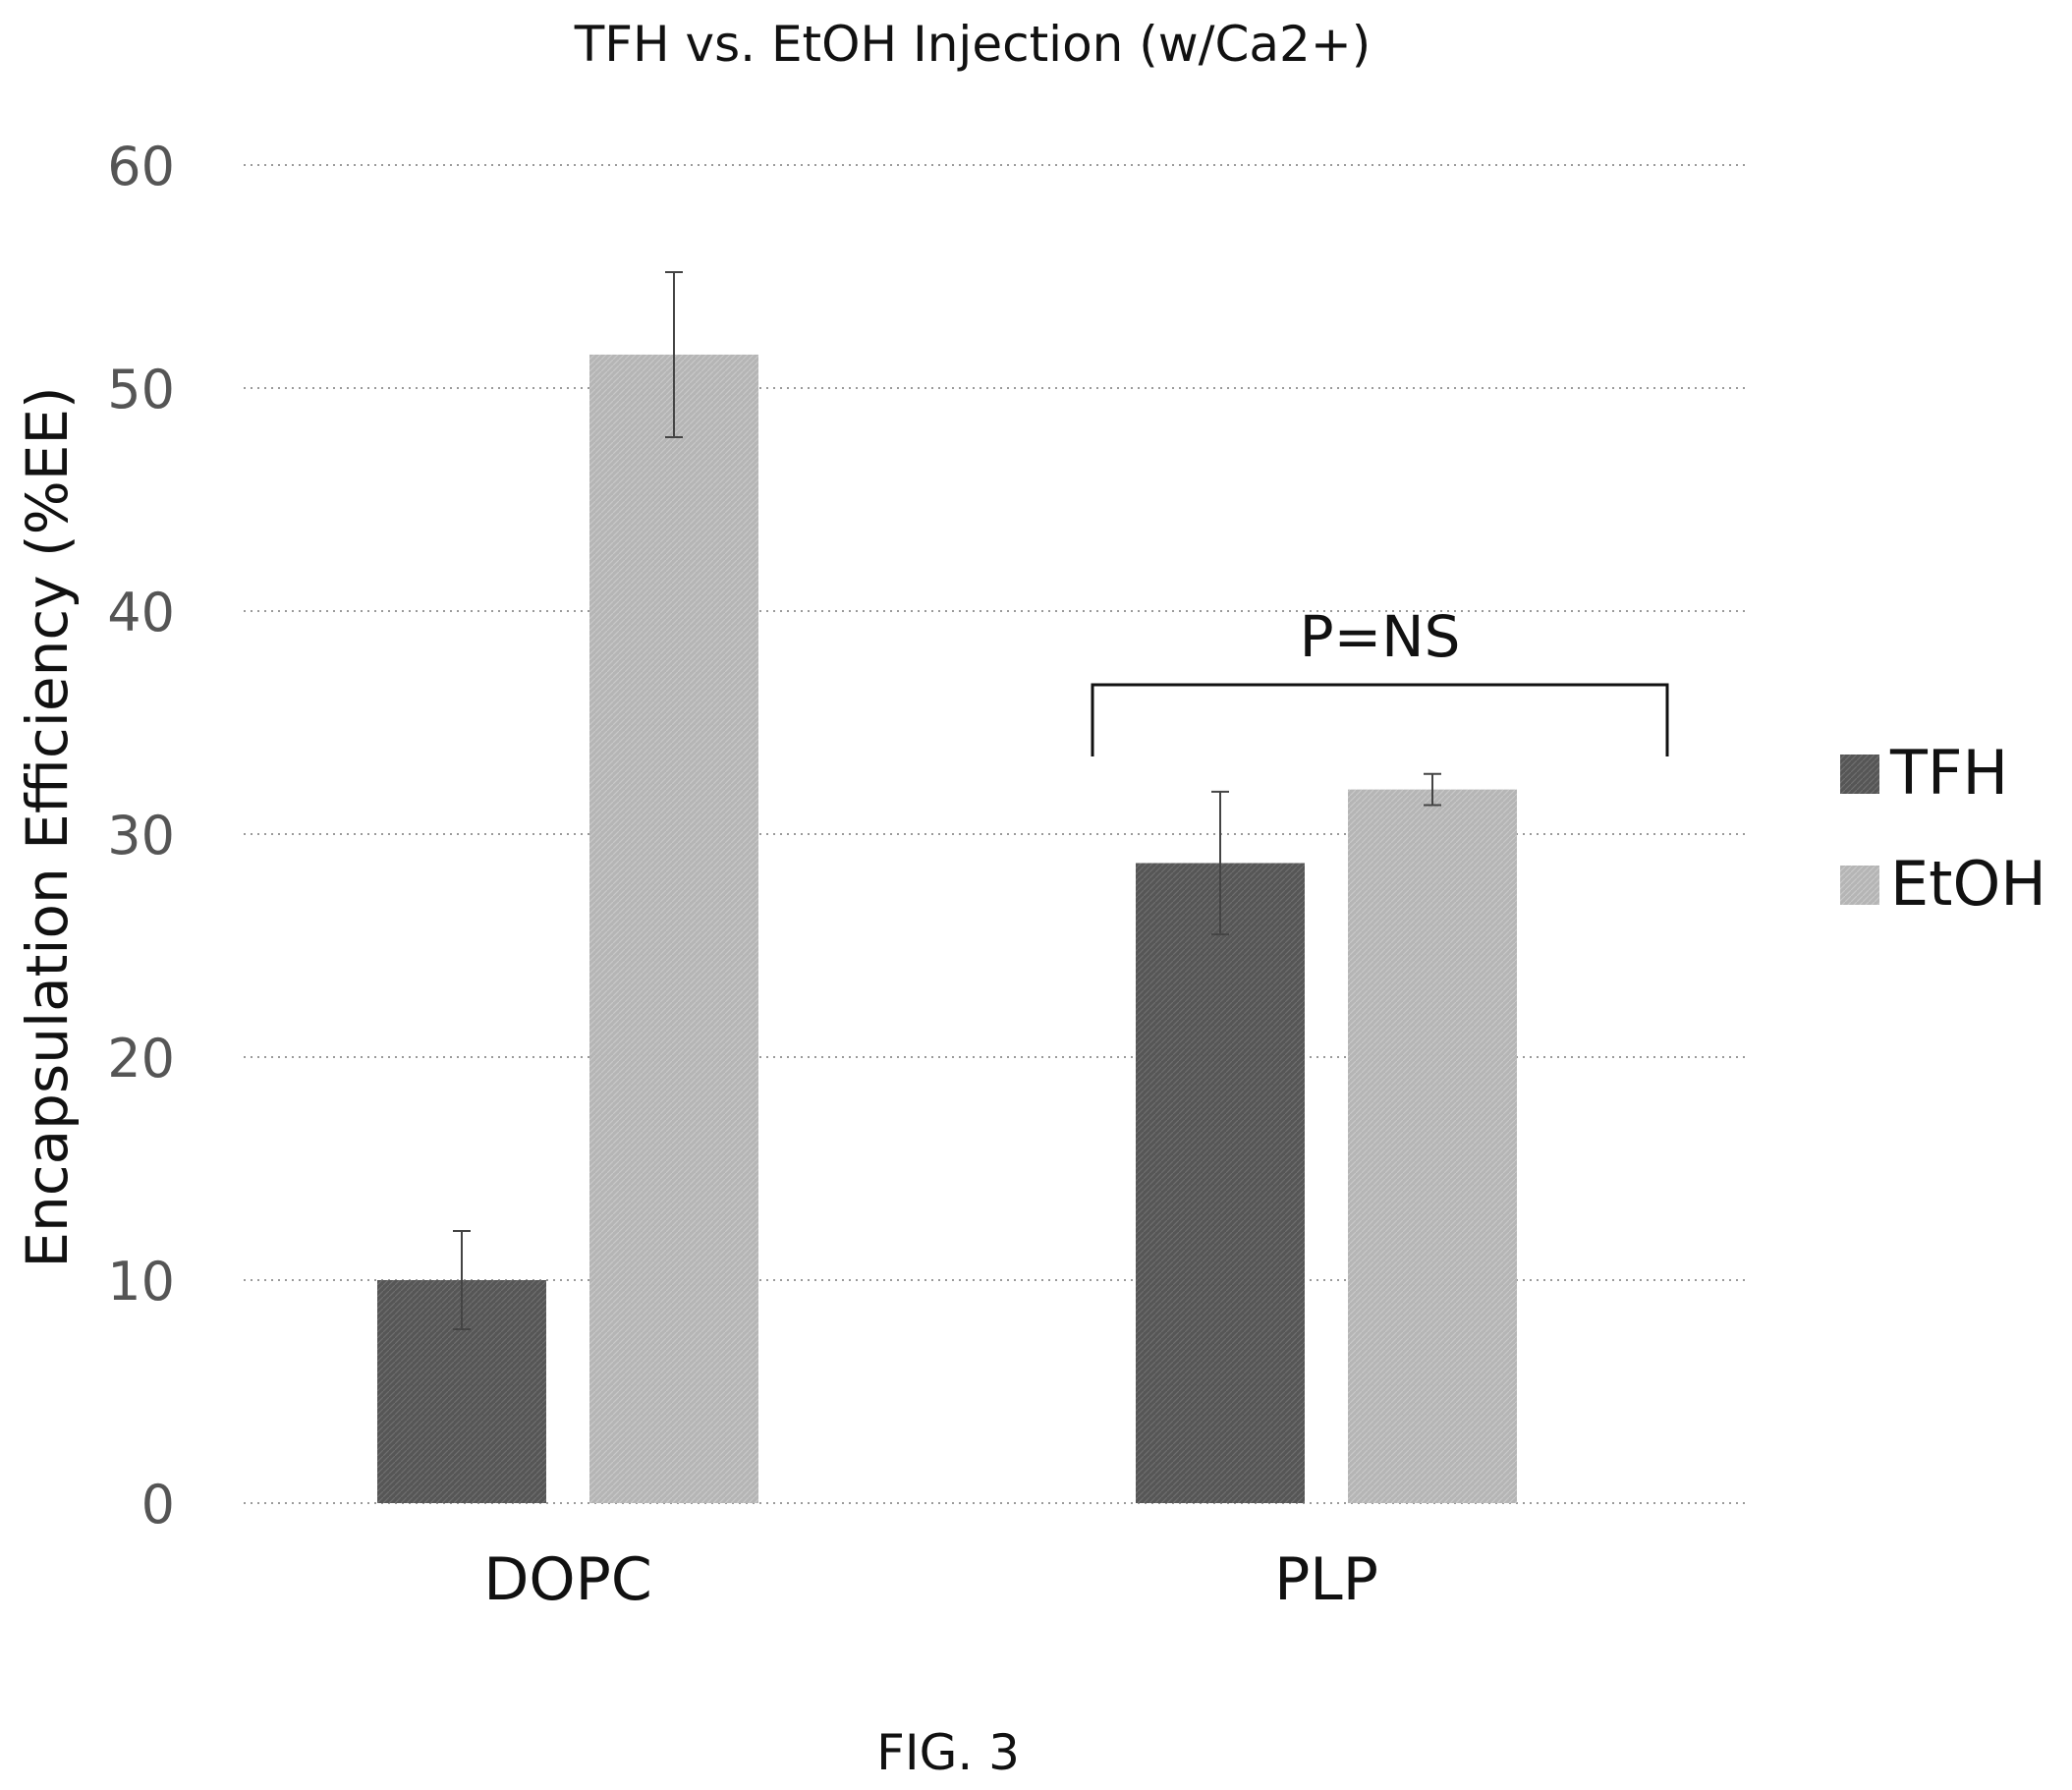 The height and width of the screenshot is (1790, 2072). Describe the element at coordinates (1380, 636) in the screenshot. I see `significance-label: P=NS` at that location.